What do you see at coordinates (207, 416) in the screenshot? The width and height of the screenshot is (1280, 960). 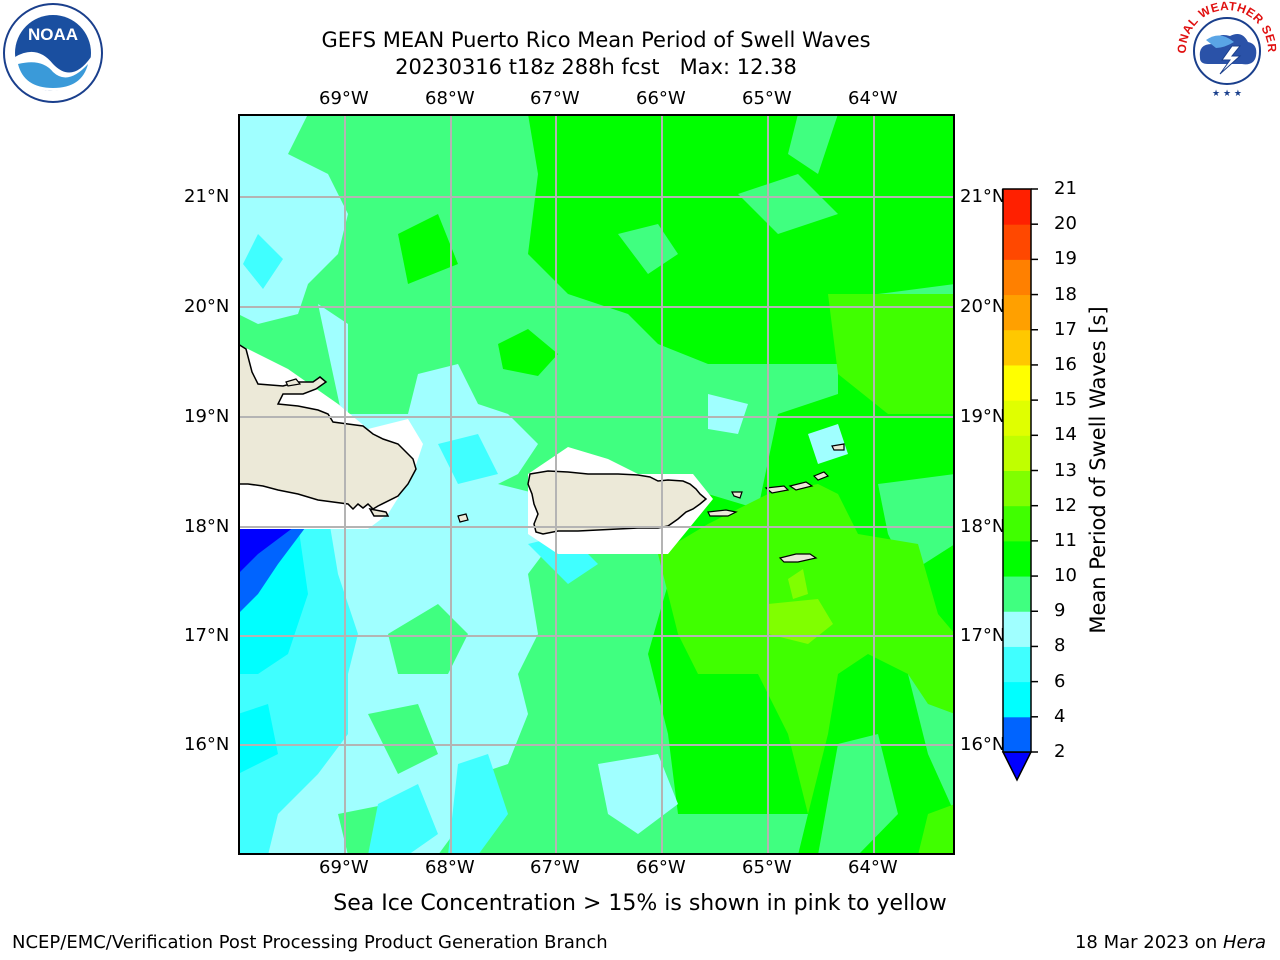 I see `lat-label-left: 19°N` at bounding box center [207, 416].